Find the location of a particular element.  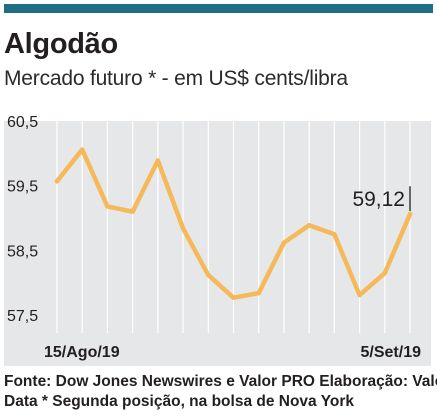

header-accent-bar is located at coordinates (218, 8).